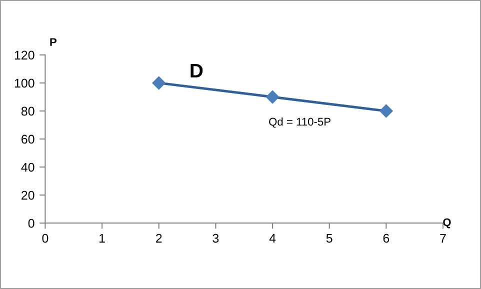  I want to click on x-tick-label: 1, so click(102, 238).